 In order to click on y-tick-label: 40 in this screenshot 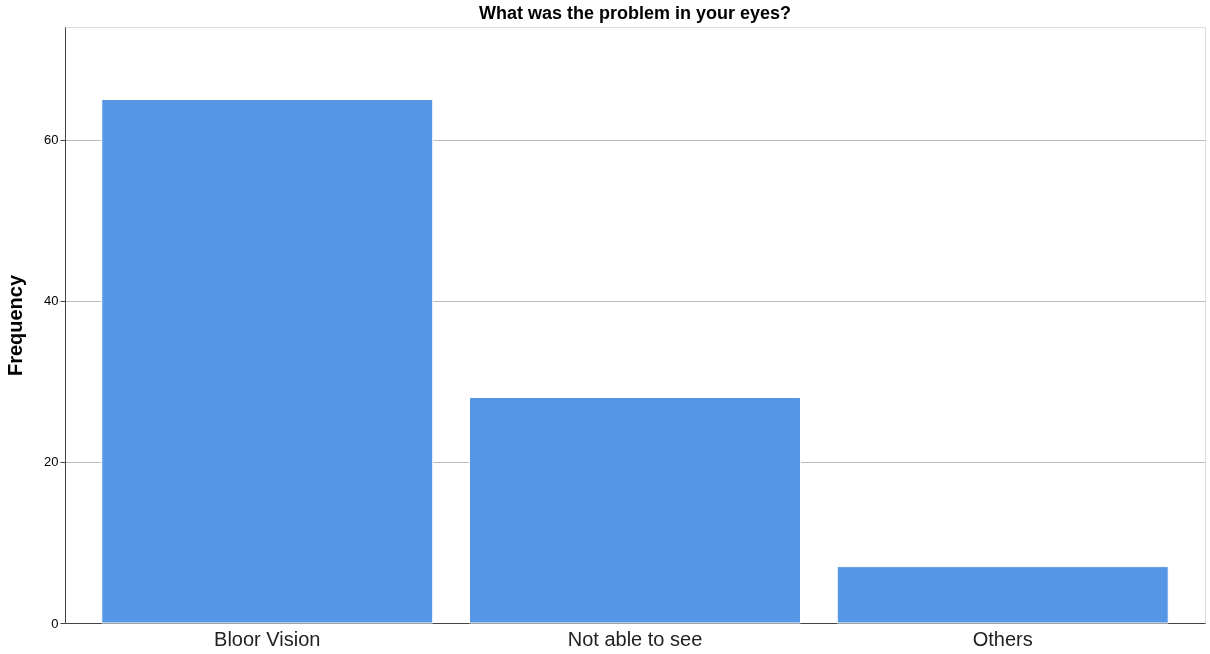, I will do `click(51, 301)`.